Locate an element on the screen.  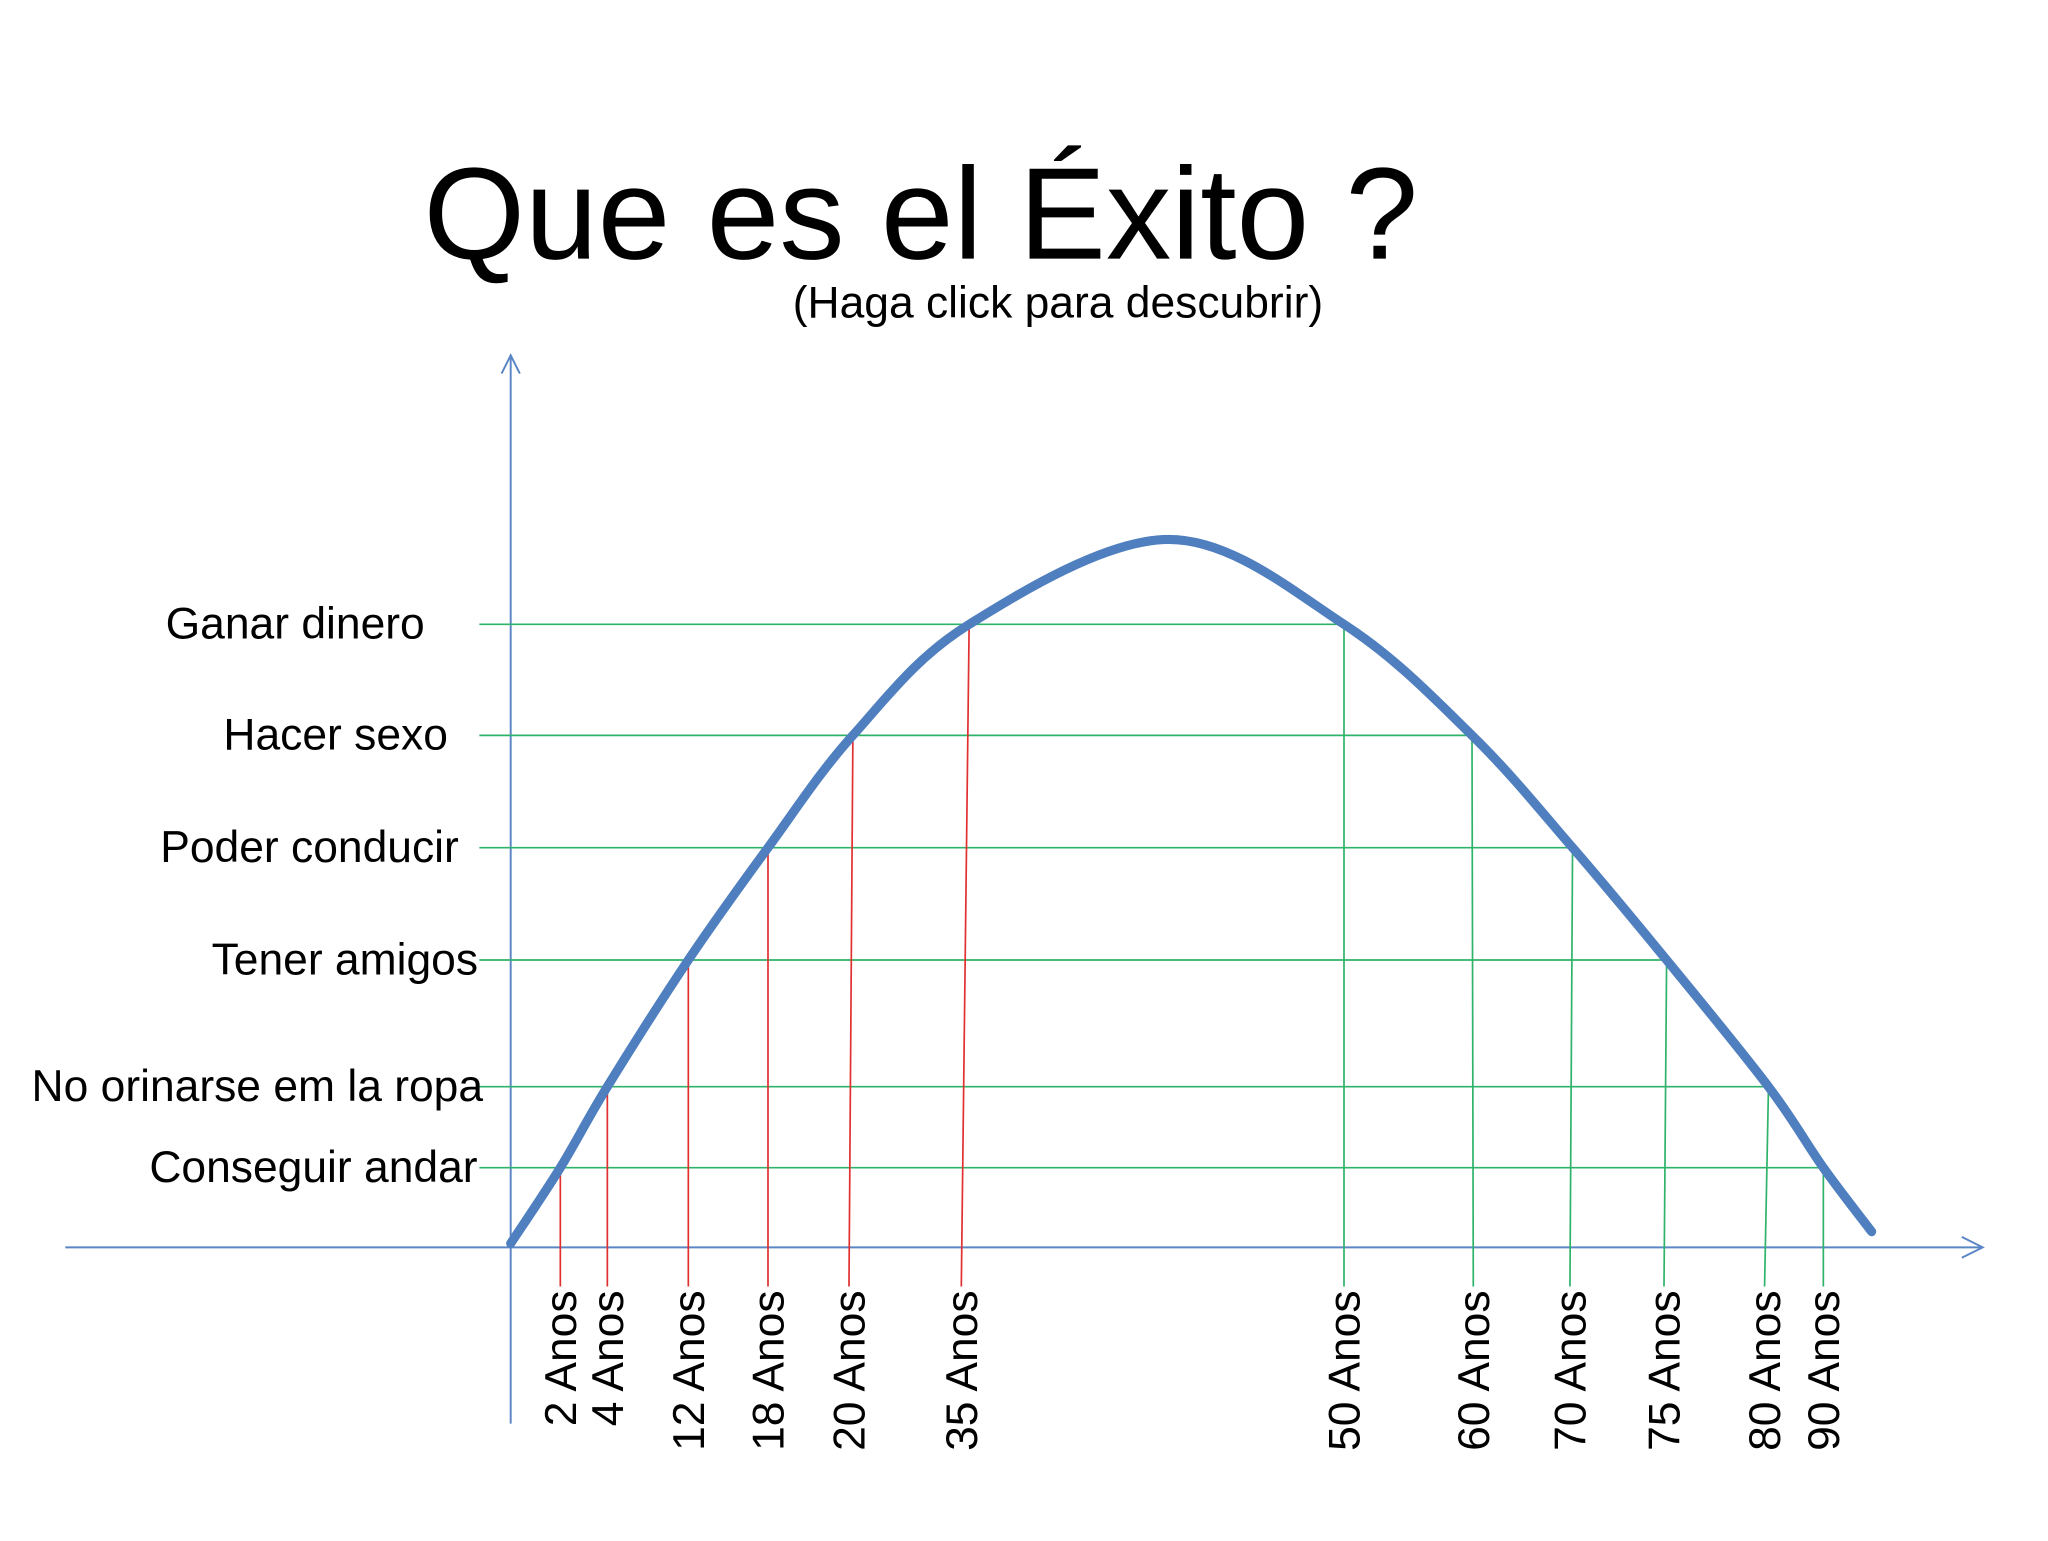
age-label: 18 Anos is located at coordinates (769, 1370).